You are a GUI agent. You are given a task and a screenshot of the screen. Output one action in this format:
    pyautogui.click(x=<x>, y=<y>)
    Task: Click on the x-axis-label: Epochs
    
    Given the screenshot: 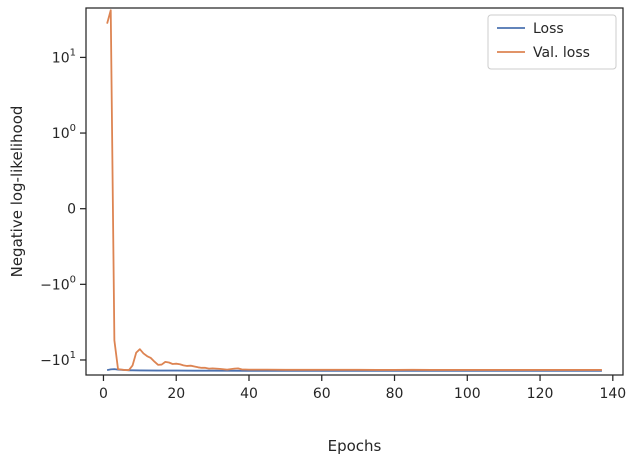 What is the action you would take?
    pyautogui.click(x=355, y=446)
    